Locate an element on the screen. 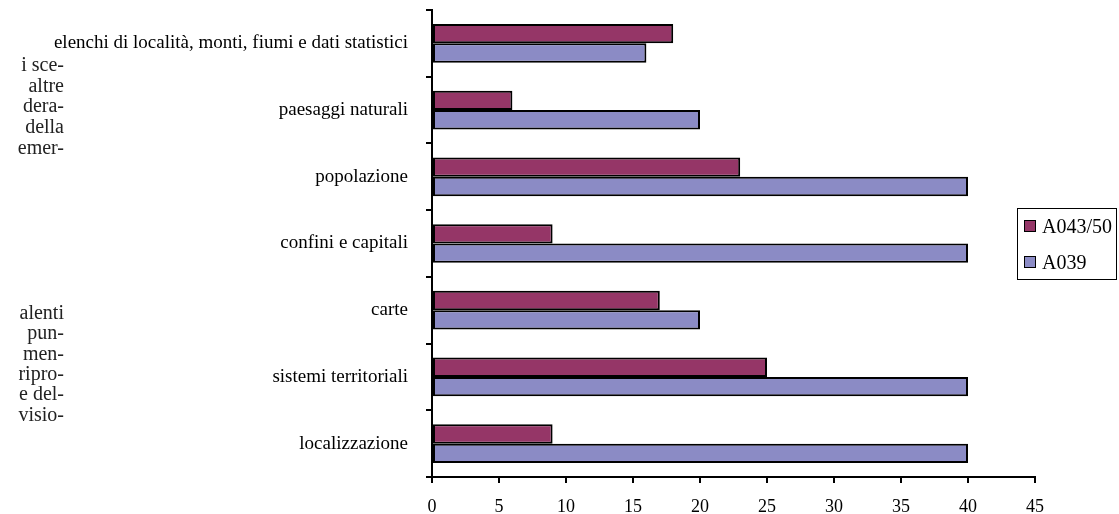 The height and width of the screenshot is (514, 1119). text: visio- is located at coordinates (40, 413).